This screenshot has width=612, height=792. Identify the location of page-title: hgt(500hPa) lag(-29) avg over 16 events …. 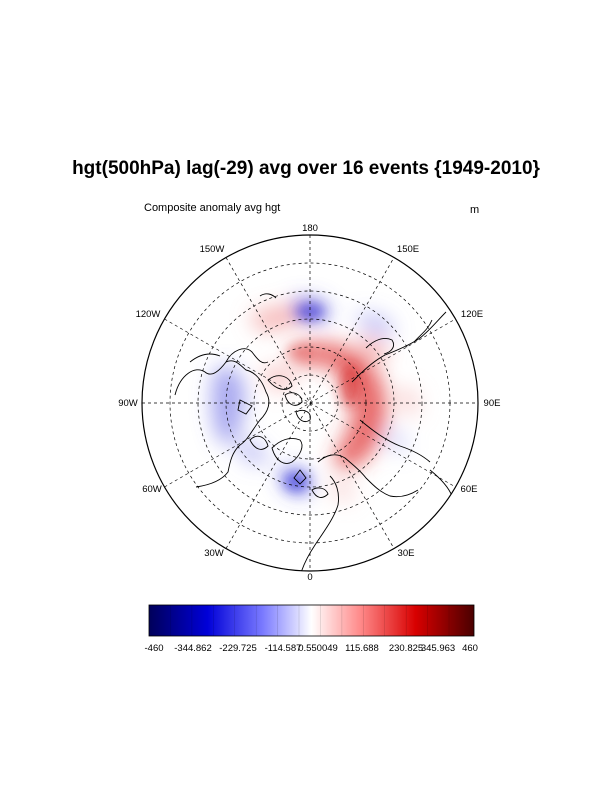
(306, 168).